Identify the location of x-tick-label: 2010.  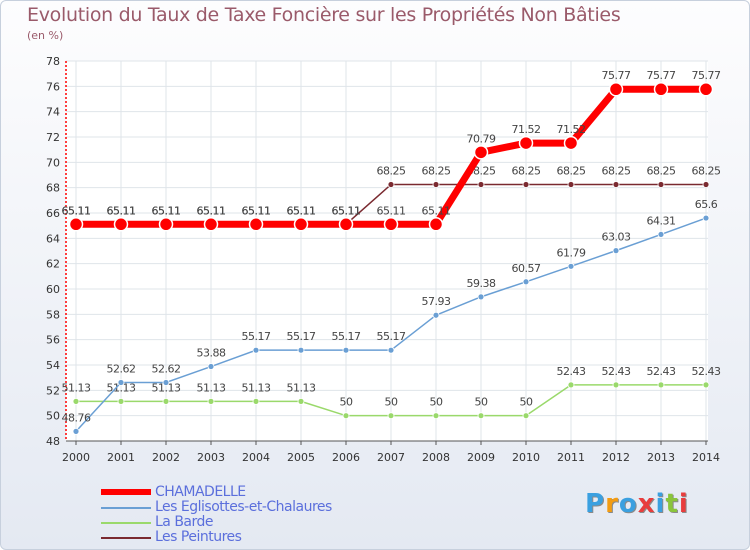
(526, 457).